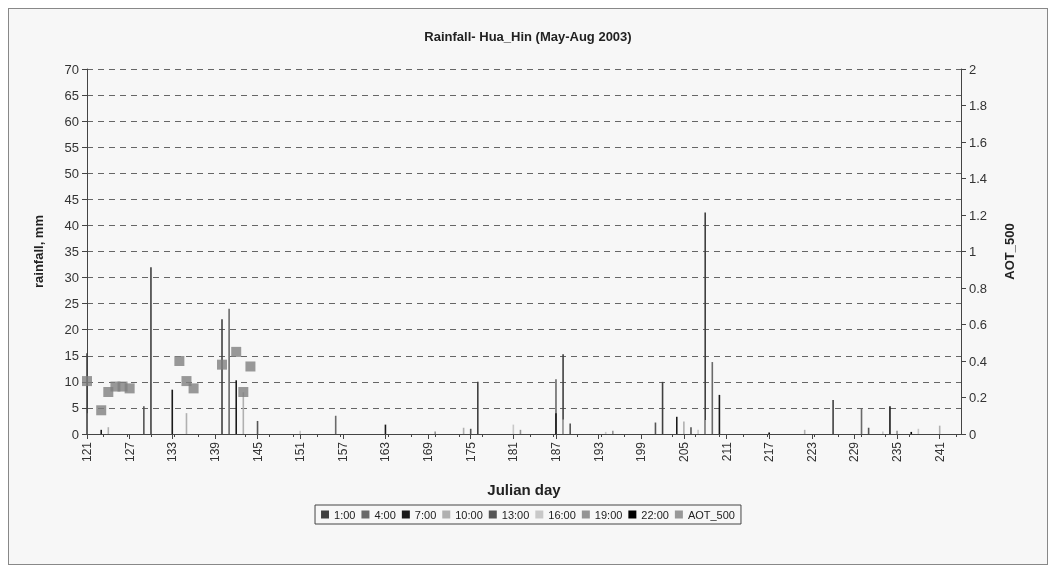 The image size is (1062, 579). Describe the element at coordinates (973, 251) in the screenshot. I see `y2-tick-label: 1` at that location.